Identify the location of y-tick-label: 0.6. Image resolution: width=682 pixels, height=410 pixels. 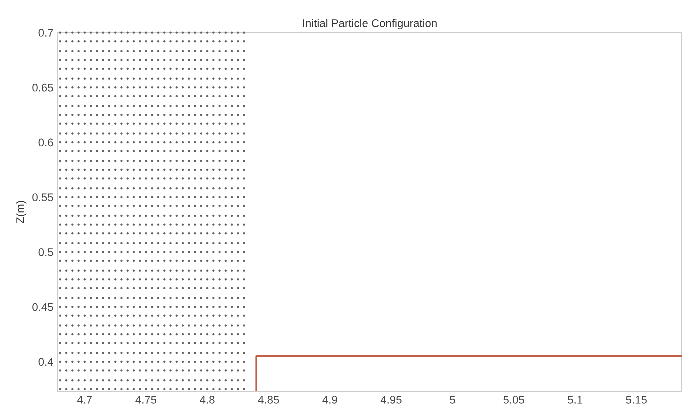
(46, 142).